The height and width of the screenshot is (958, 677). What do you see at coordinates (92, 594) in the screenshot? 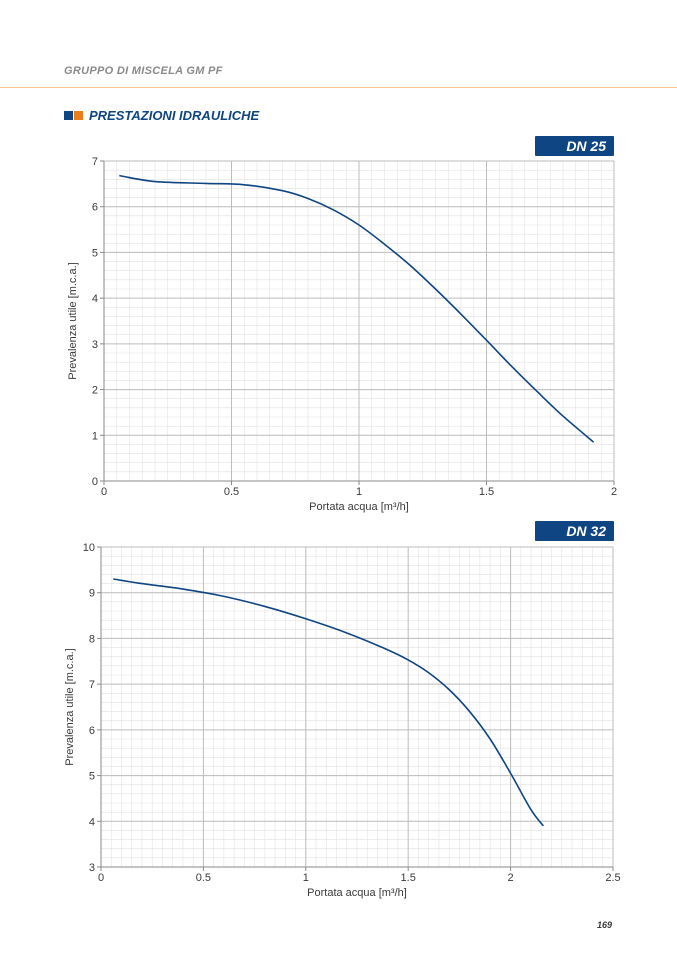
I see `y-tick-label: 9` at bounding box center [92, 594].